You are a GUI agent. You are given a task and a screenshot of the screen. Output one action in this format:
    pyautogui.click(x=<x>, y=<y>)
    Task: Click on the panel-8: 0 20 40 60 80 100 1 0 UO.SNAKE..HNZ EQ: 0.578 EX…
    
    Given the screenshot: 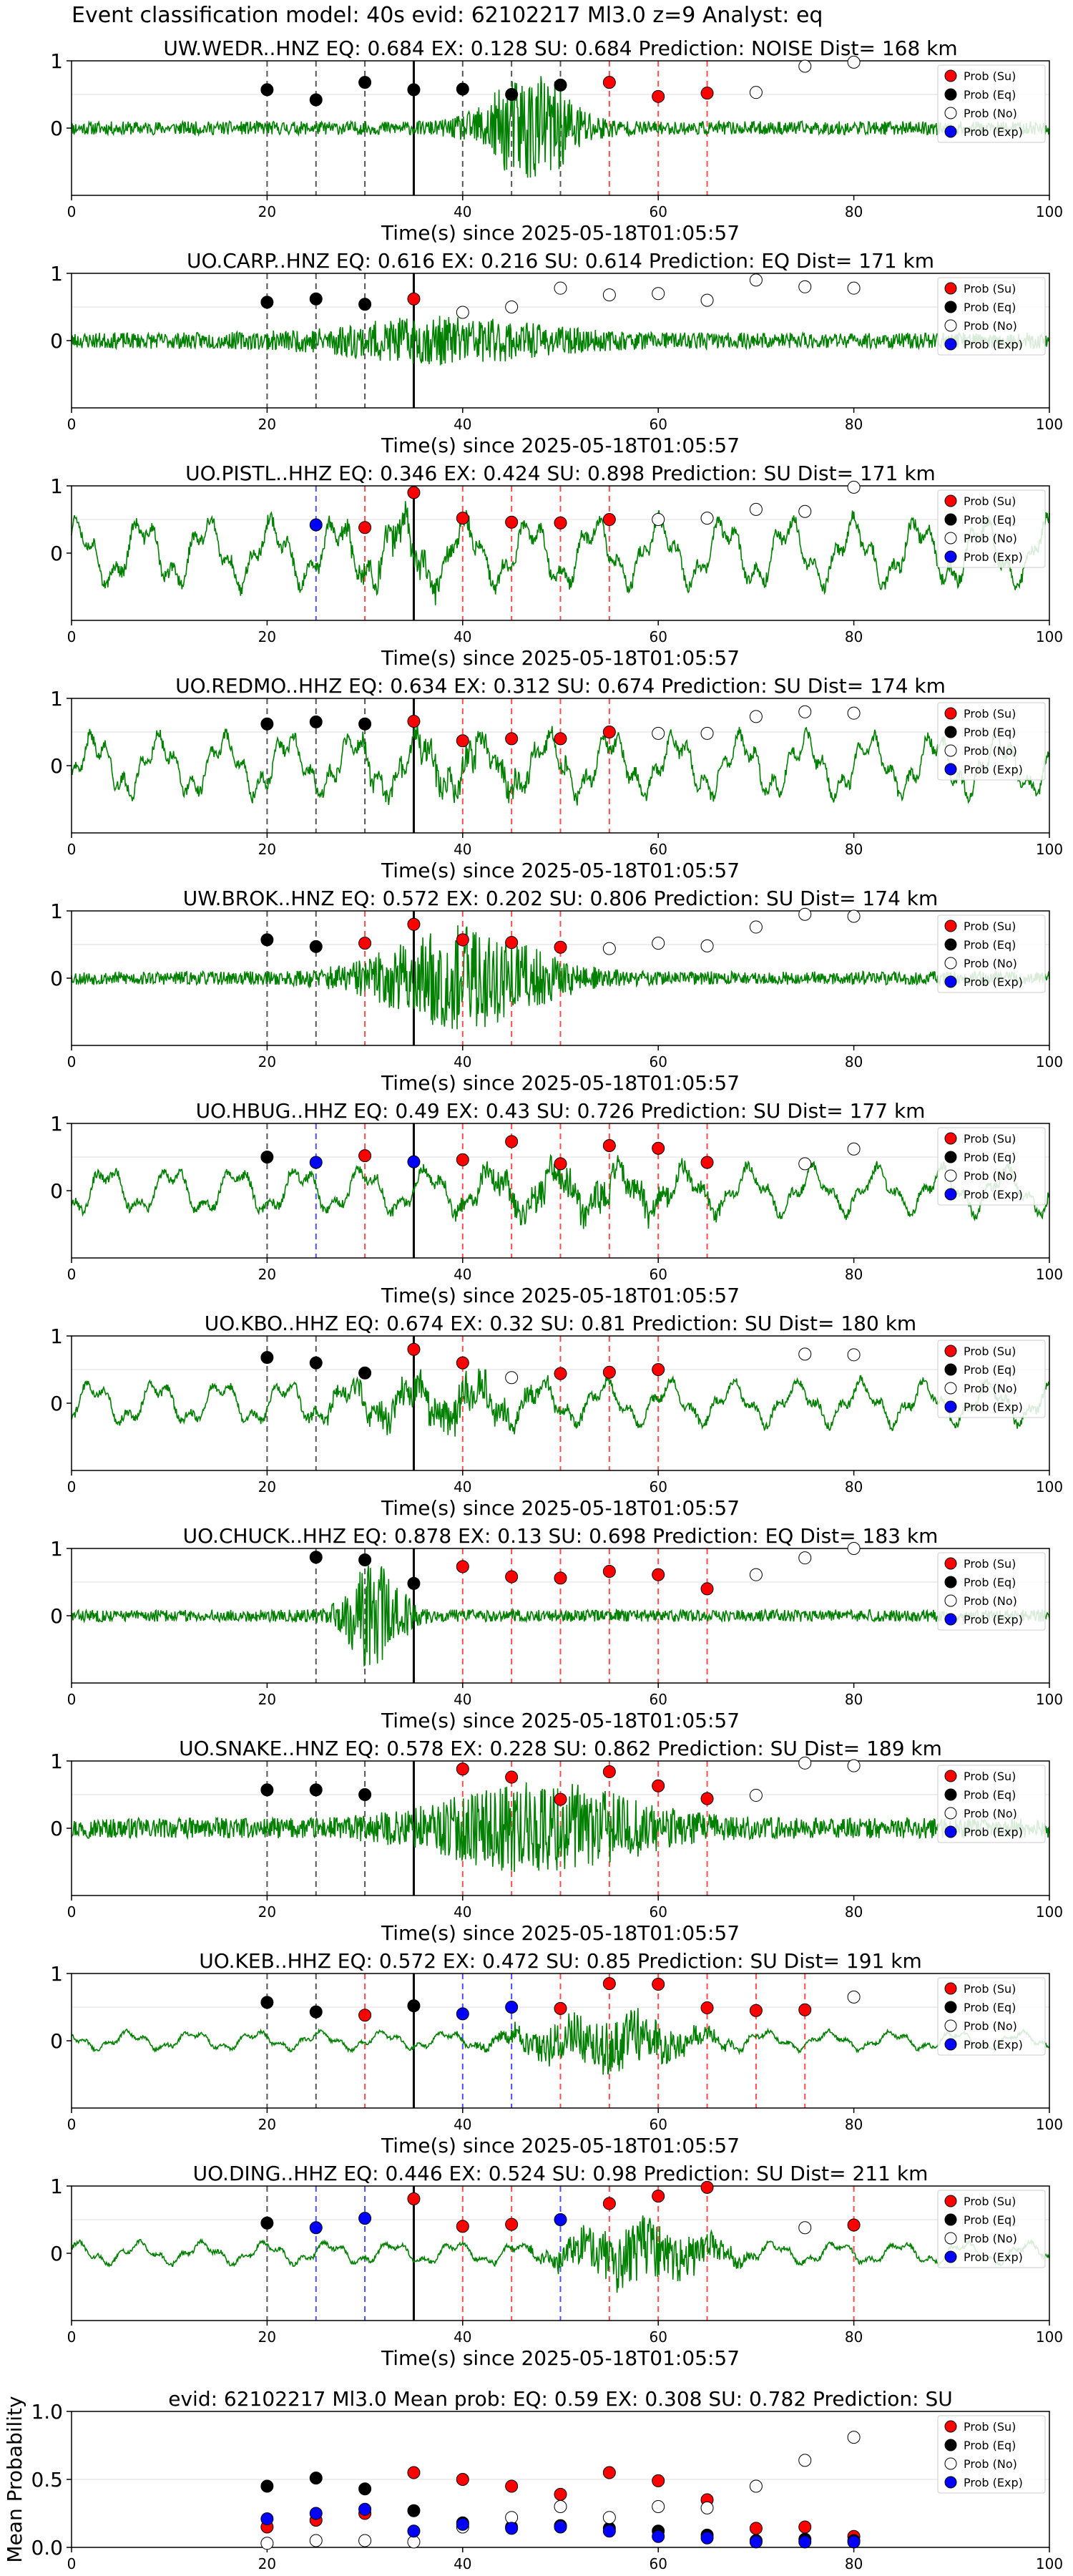 What is the action you would take?
    pyautogui.click(x=556, y=1841)
    